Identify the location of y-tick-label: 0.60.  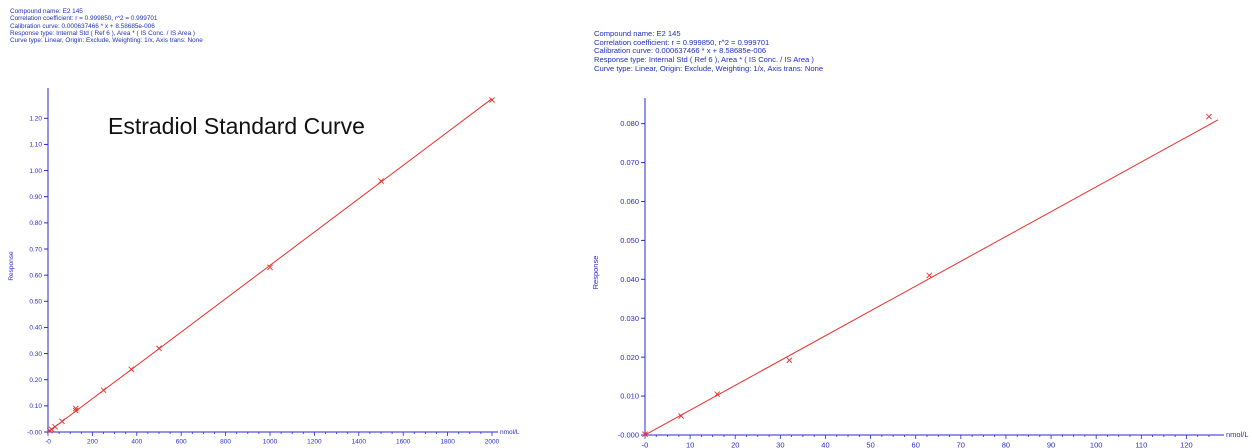
(35, 275).